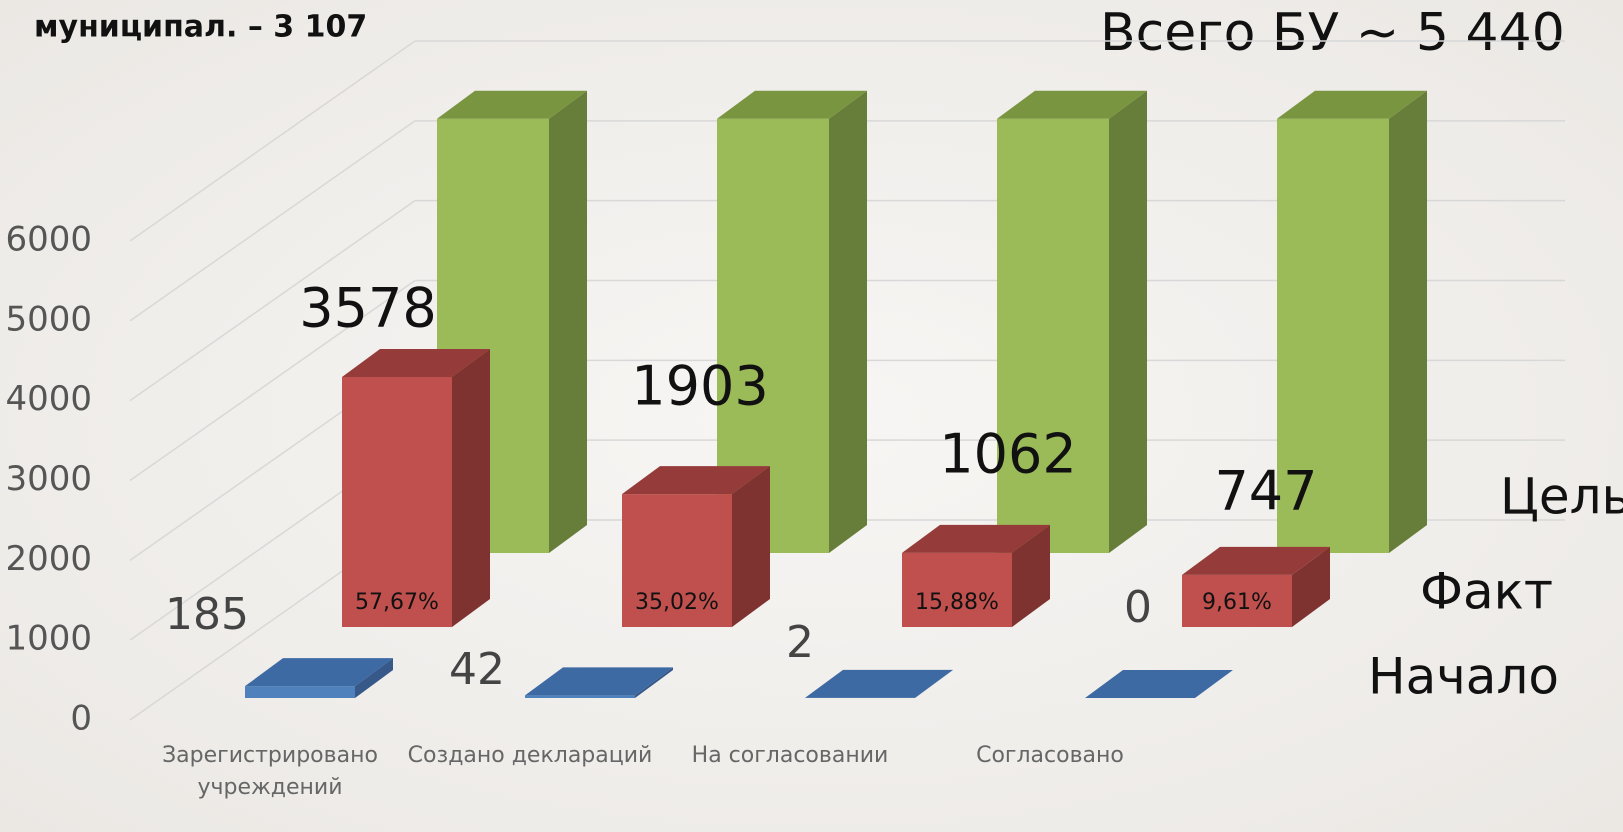 The width and height of the screenshot is (1623, 832). What do you see at coordinates (1332, 33) in the screenshot?
I see `chart-title: Всего БУ ~ 5 440` at bounding box center [1332, 33].